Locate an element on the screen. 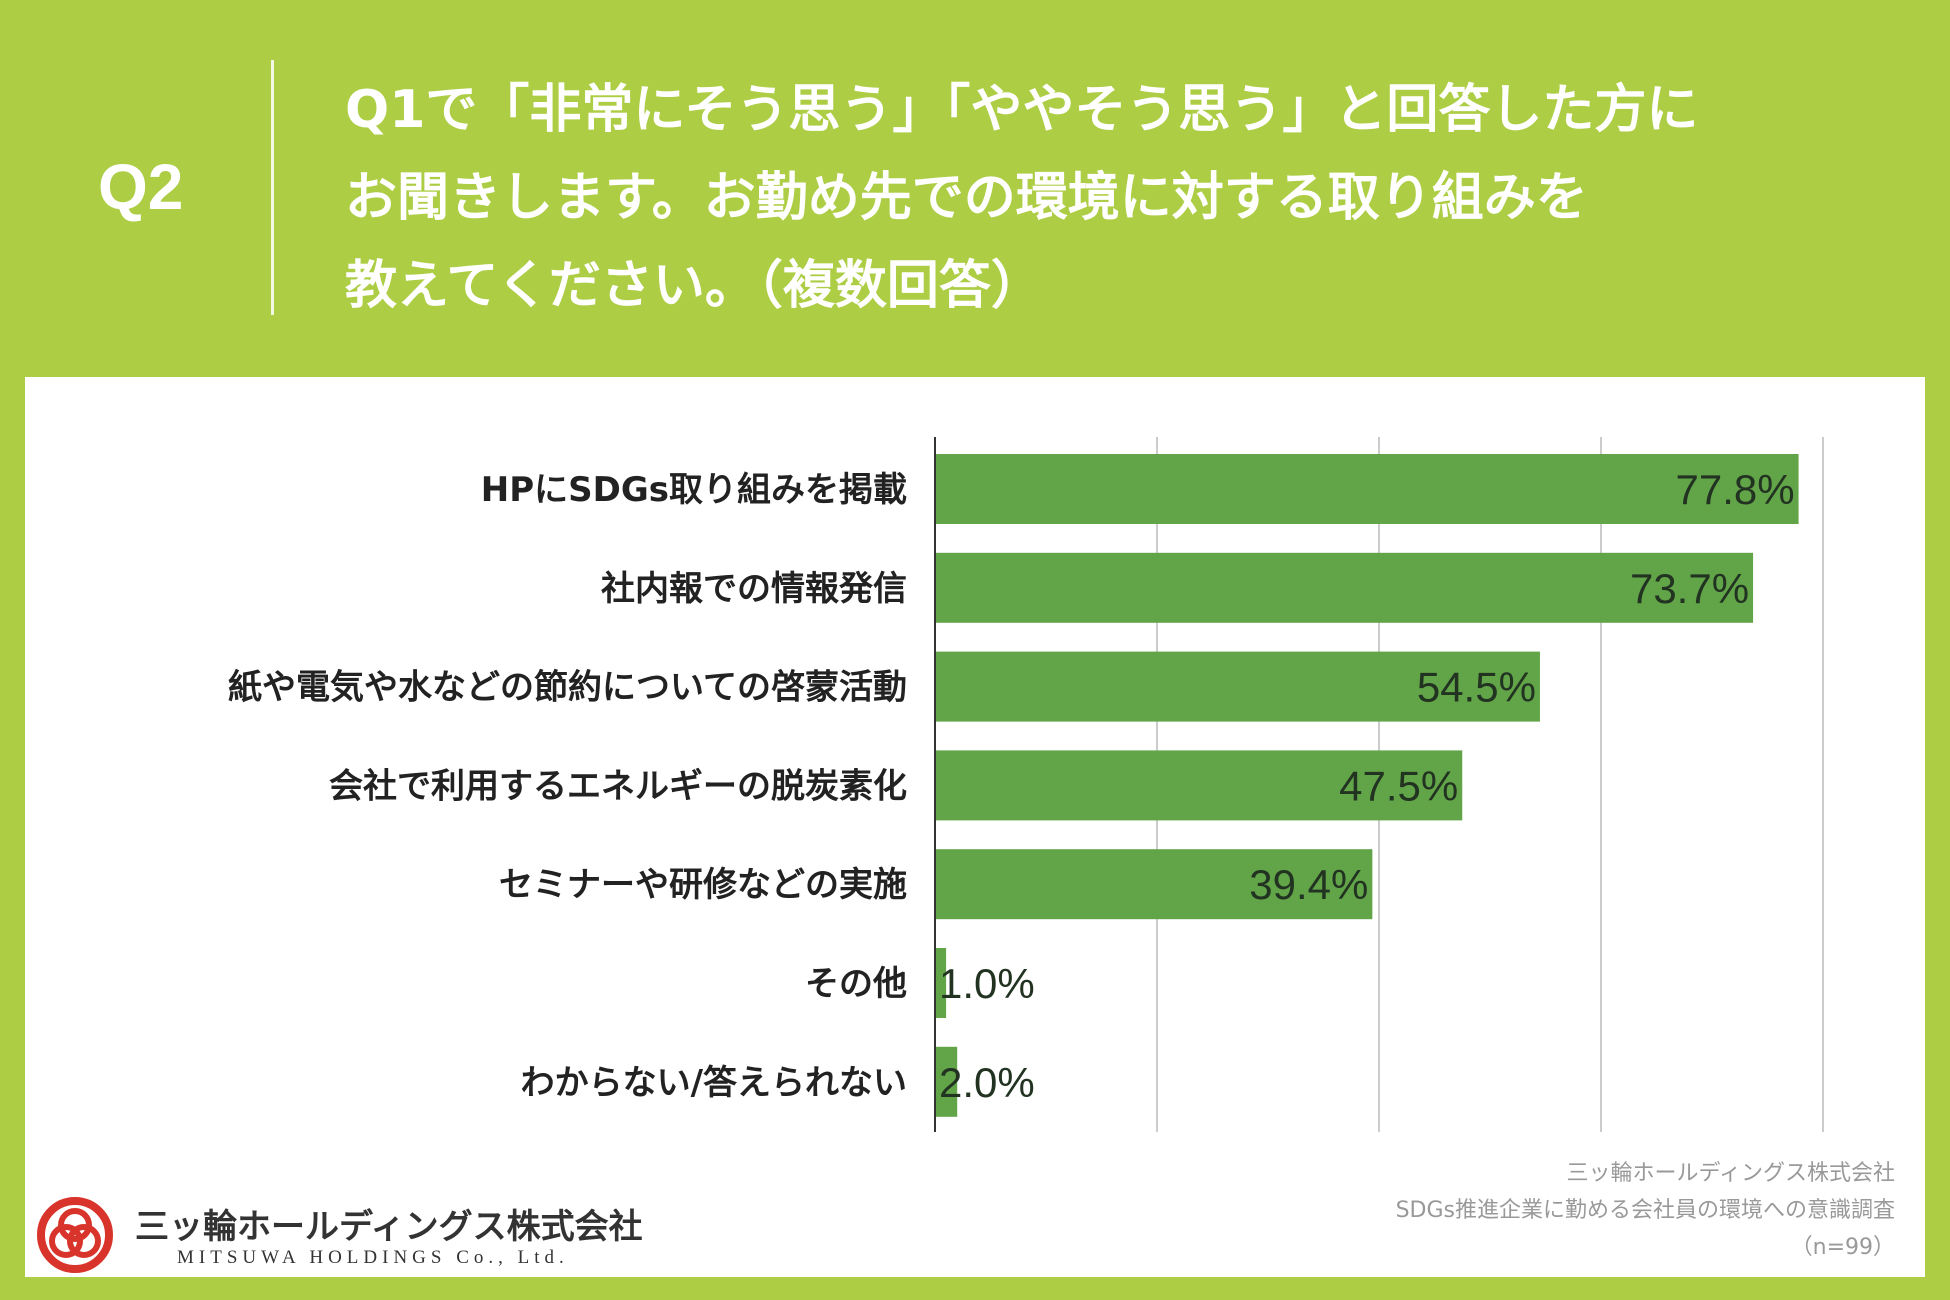 The height and width of the screenshot is (1300, 1950). category-label: わからない/答えられない is located at coordinates (714, 1083).